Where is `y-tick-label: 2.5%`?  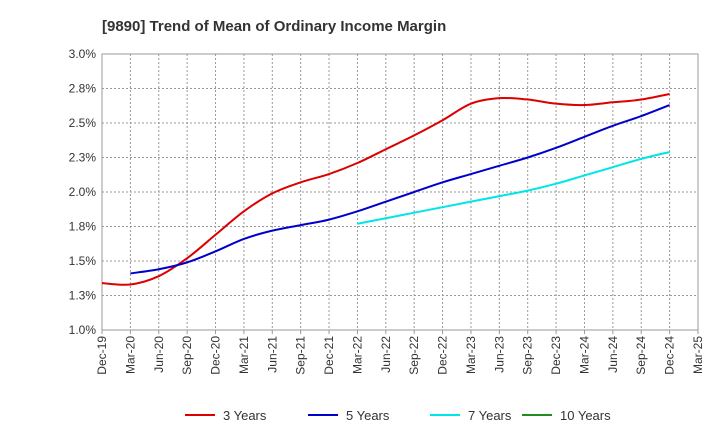
y-tick-label: 2.5% is located at coordinates (83, 123).